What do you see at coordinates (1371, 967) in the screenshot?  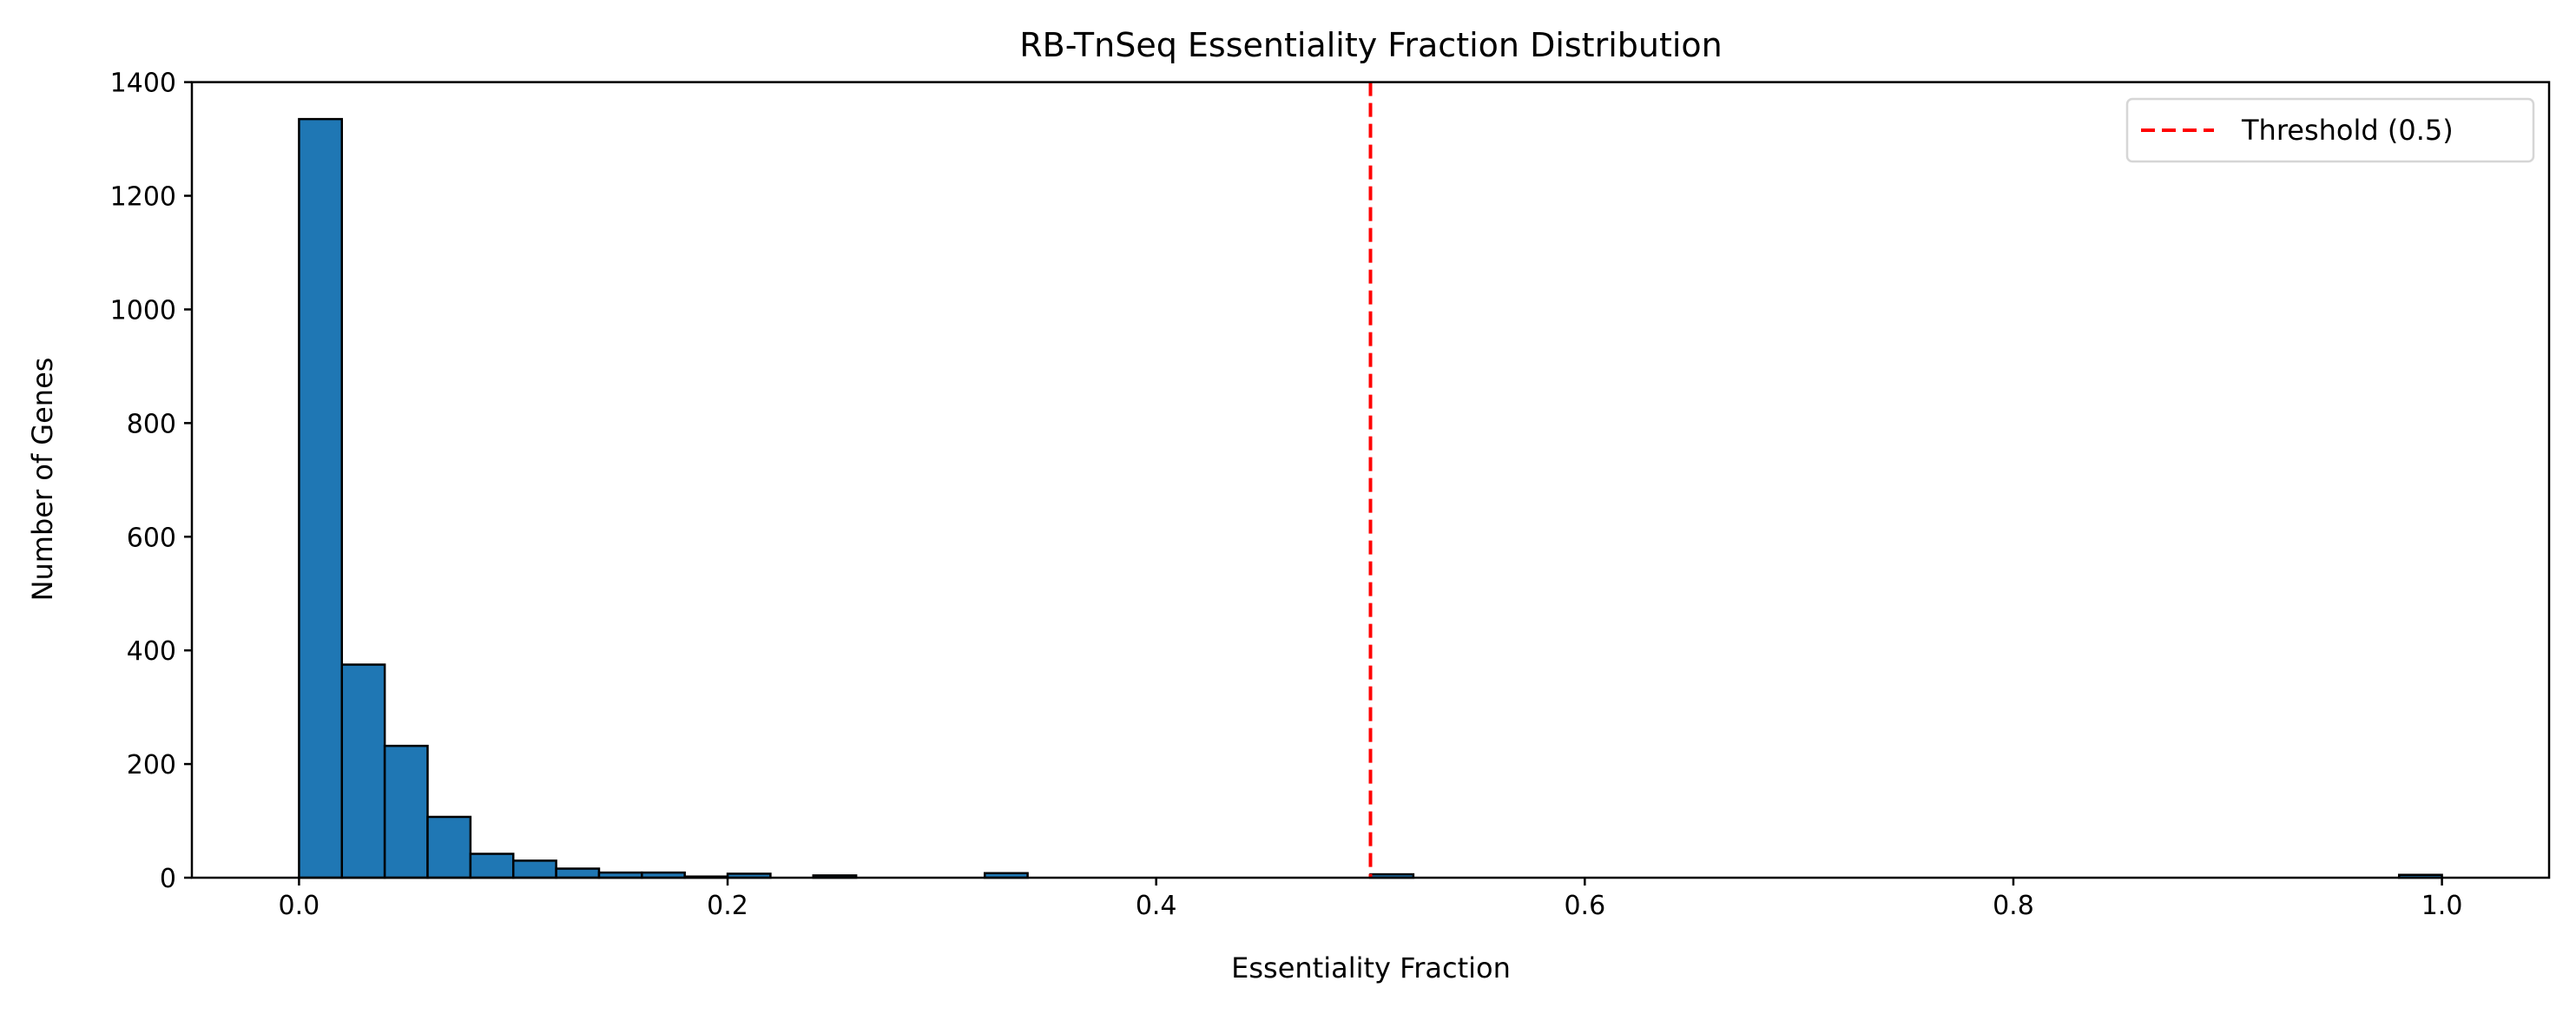 I see `x-axis-label: Essentiality Fraction` at bounding box center [1371, 967].